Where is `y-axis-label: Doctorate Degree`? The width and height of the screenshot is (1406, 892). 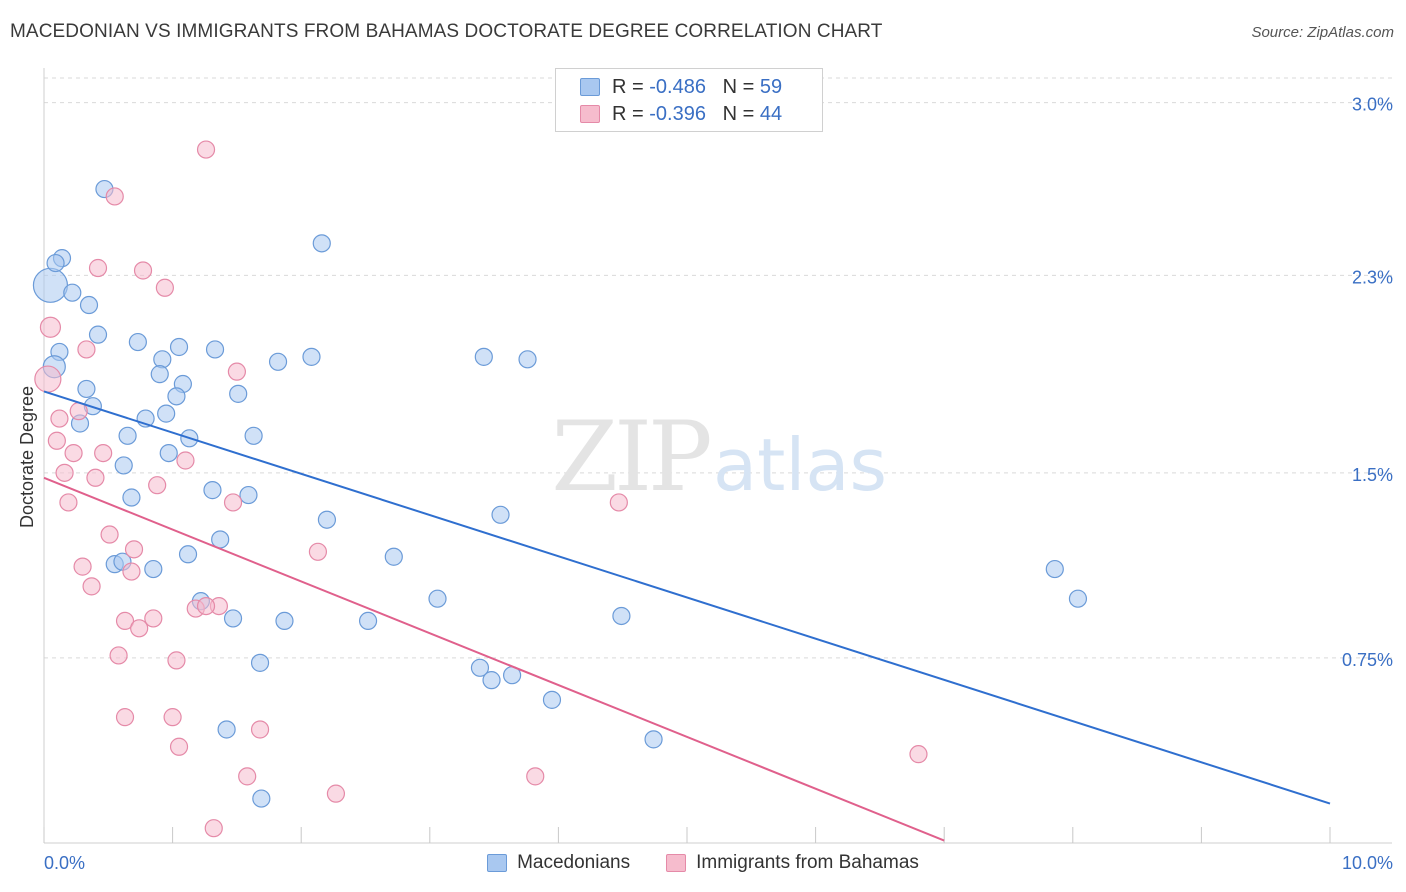 y-axis-label: Doctorate Degree is located at coordinates (27, 457).